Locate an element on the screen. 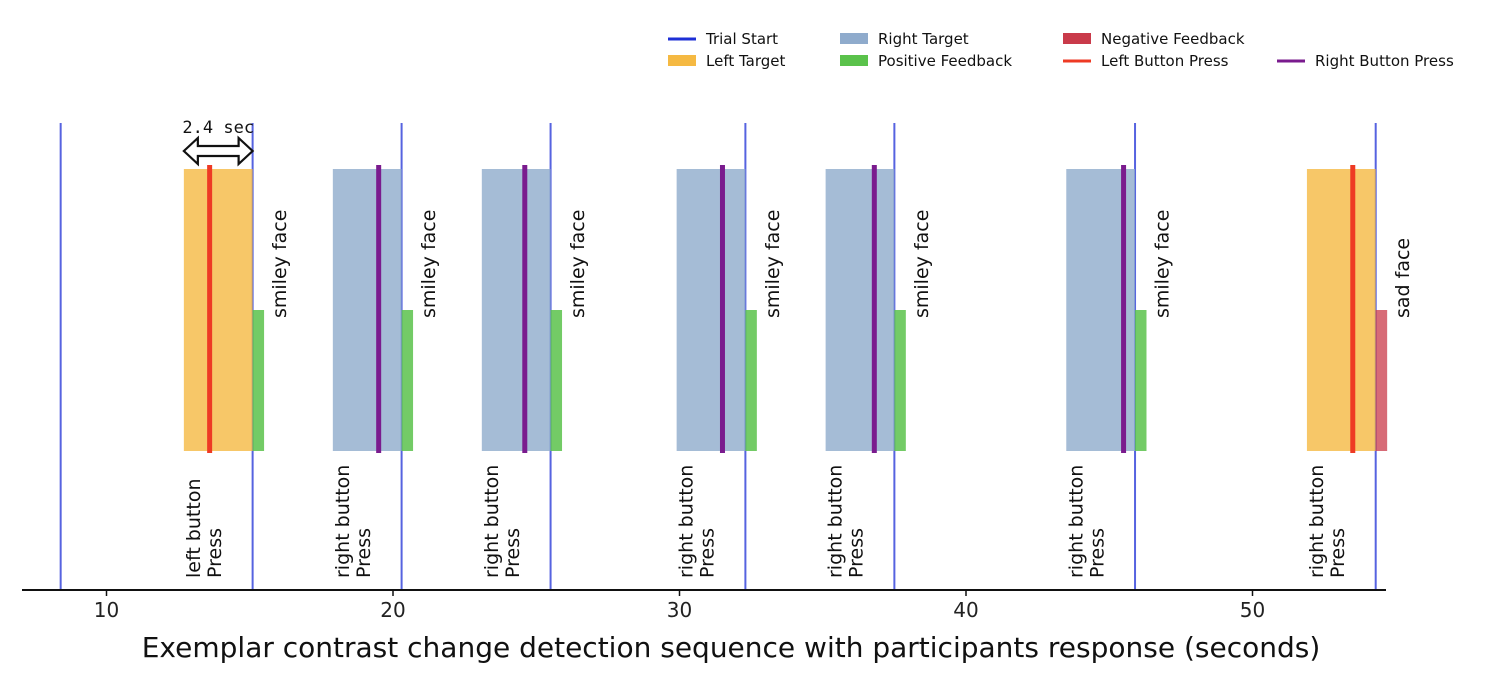 The image size is (1486, 676). legend-label-positive-feedback: Positive Feedback is located at coordinates (945, 61).